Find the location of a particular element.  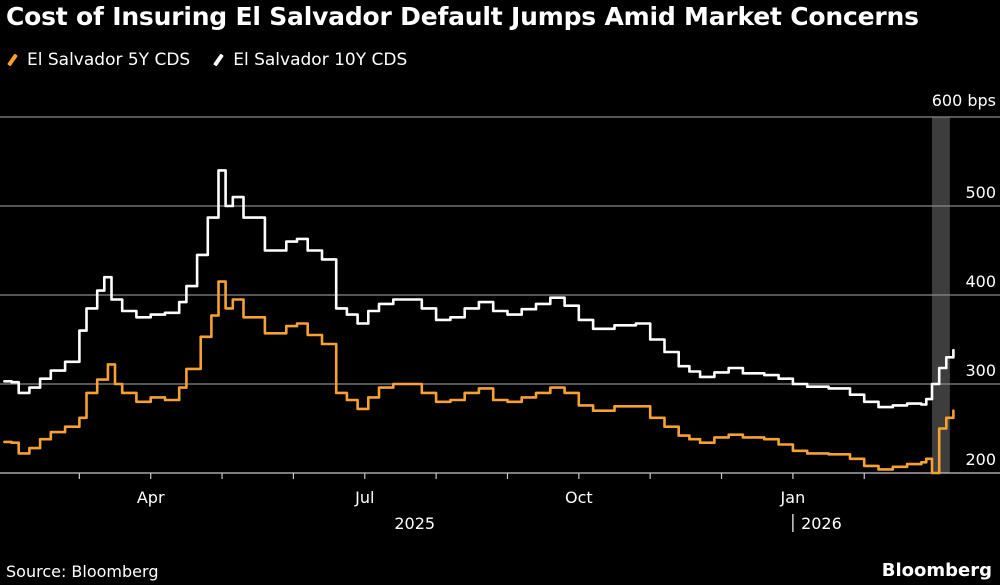

x-tick-label-oct: Oct is located at coordinates (579, 497).